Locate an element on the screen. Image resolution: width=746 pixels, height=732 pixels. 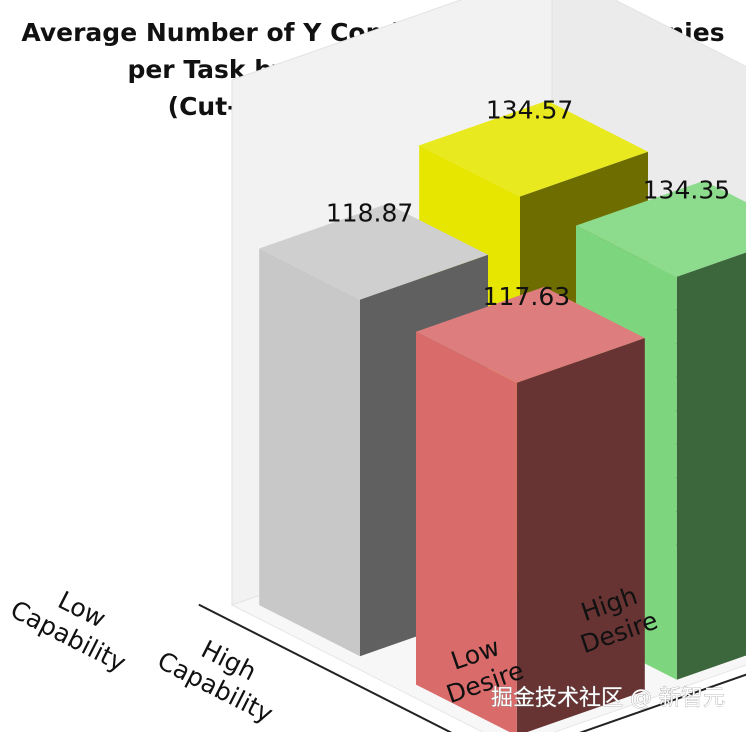
desire-axis-line is located at coordinates (662, 702).